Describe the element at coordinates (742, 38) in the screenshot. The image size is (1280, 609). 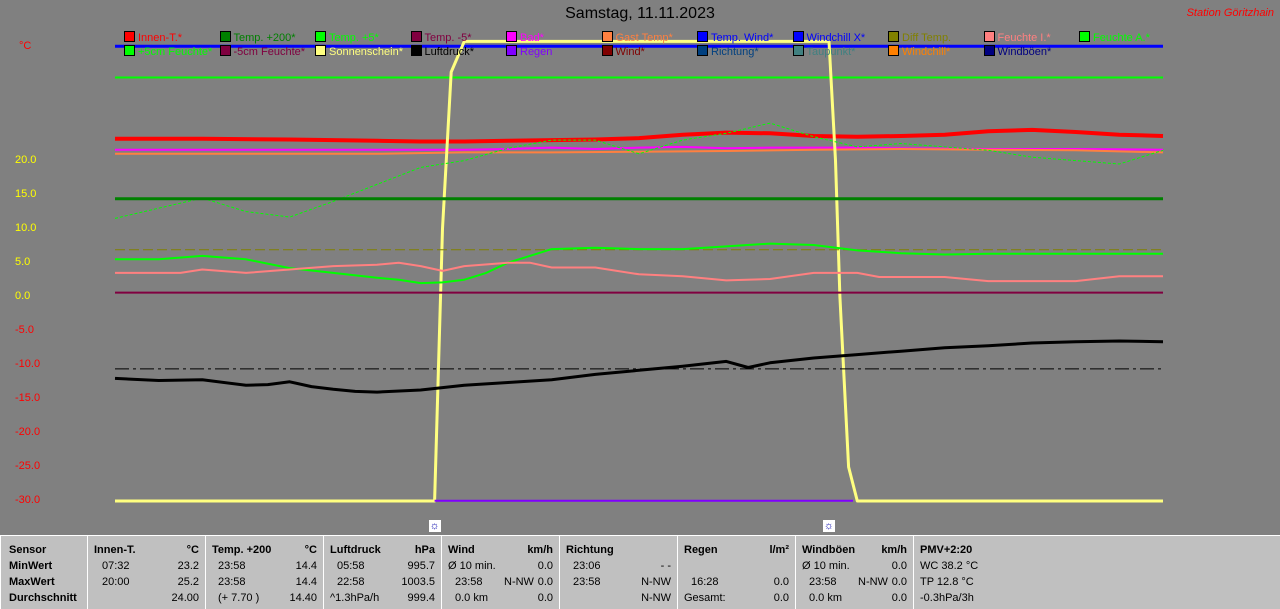
I see `legend-label: Temp. Wind*` at that location.